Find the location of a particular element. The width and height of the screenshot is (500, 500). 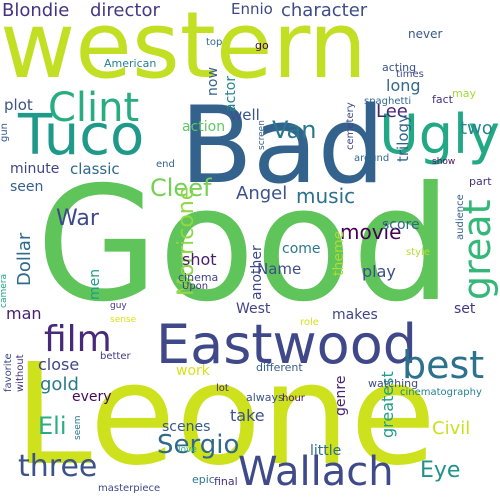

word-gold: gold is located at coordinates (59, 384).